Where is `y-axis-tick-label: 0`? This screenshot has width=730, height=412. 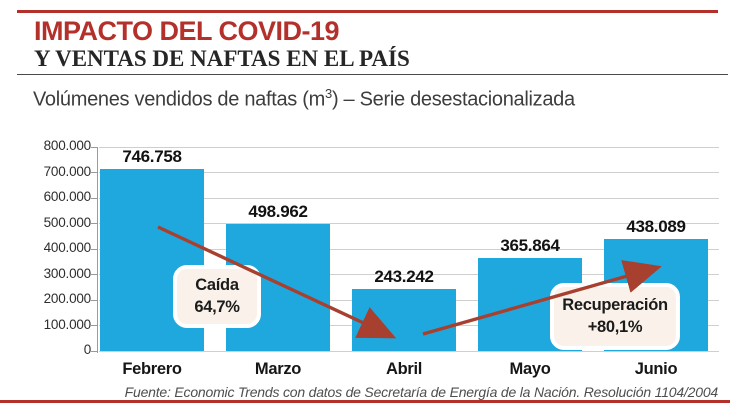
y-axis-tick-label: 0 is located at coordinates (87, 349).